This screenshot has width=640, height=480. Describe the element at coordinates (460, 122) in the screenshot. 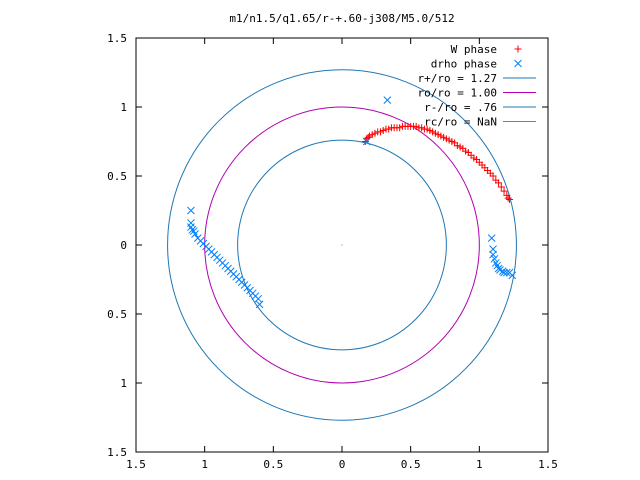

I see `legend-label: rc/ro = NaN` at that location.